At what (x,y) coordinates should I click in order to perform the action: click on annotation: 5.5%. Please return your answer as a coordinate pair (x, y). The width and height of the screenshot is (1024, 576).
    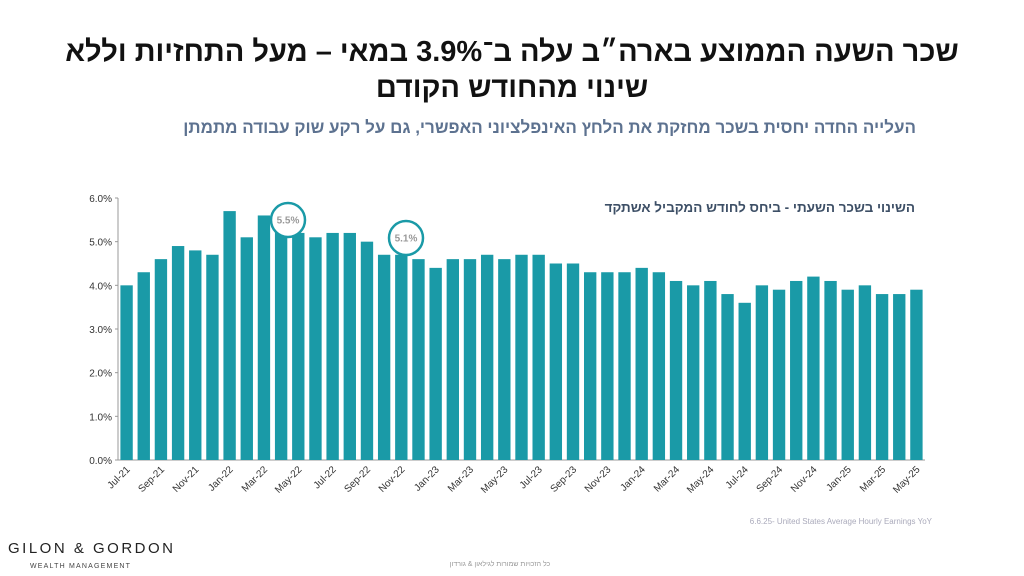
    Looking at the image, I should click on (288, 221).